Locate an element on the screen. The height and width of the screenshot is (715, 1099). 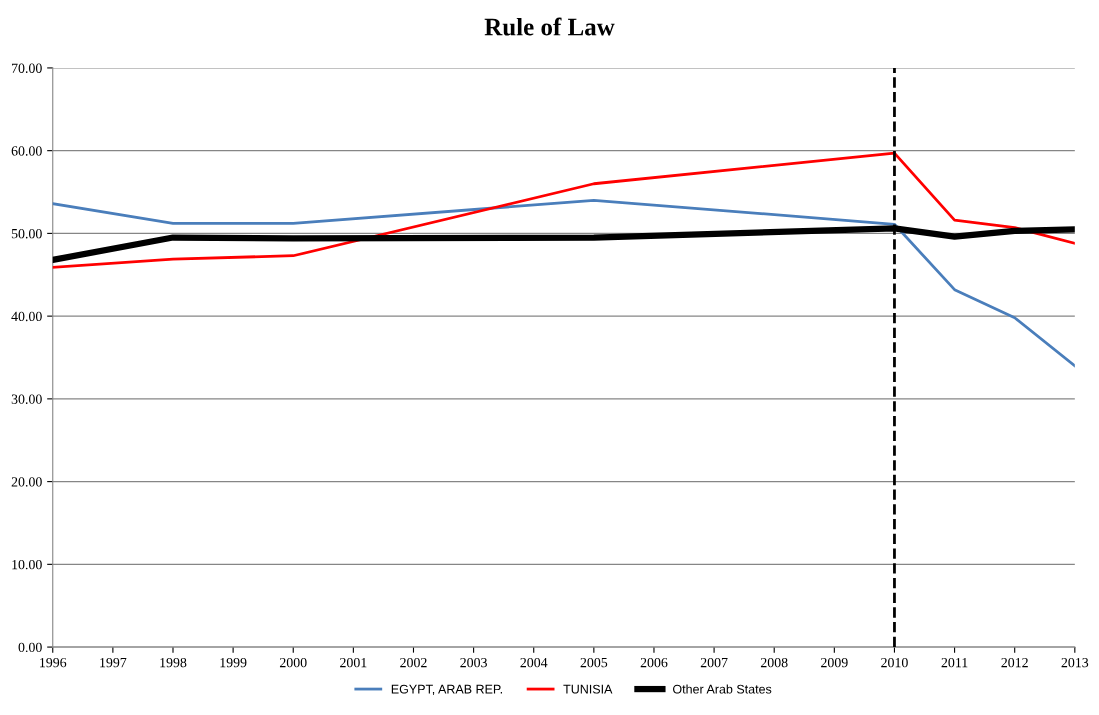
x-tick-label: 2013 is located at coordinates (1075, 662).